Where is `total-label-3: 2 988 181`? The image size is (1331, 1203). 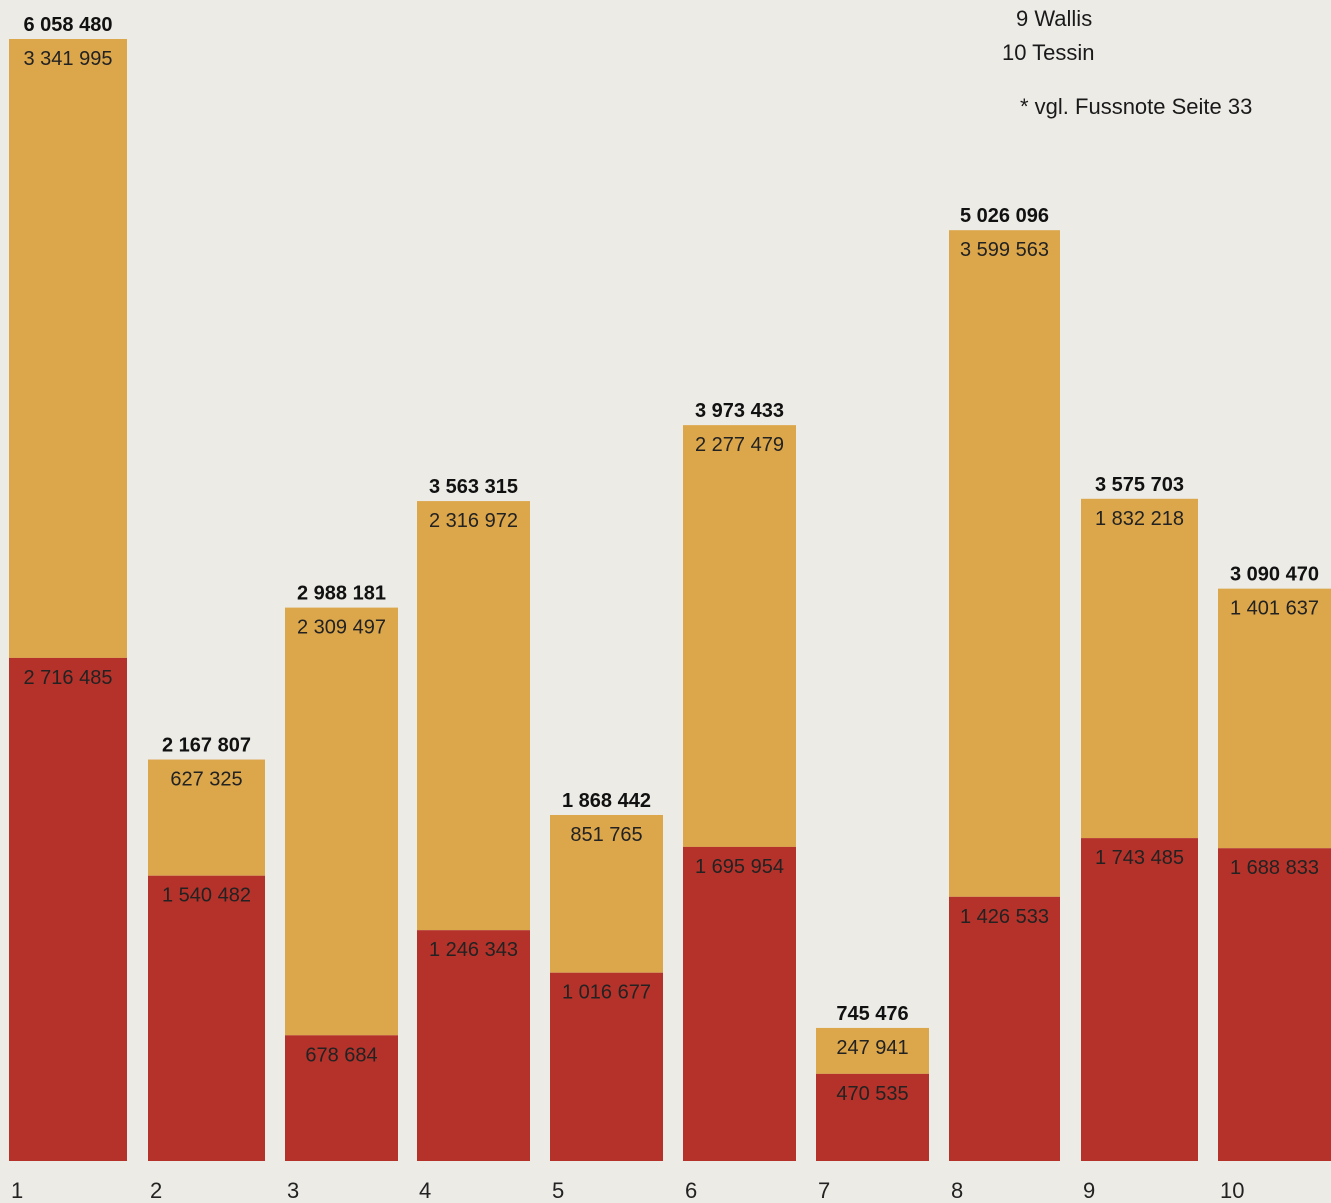 total-label-3: 2 988 181 is located at coordinates (341, 594).